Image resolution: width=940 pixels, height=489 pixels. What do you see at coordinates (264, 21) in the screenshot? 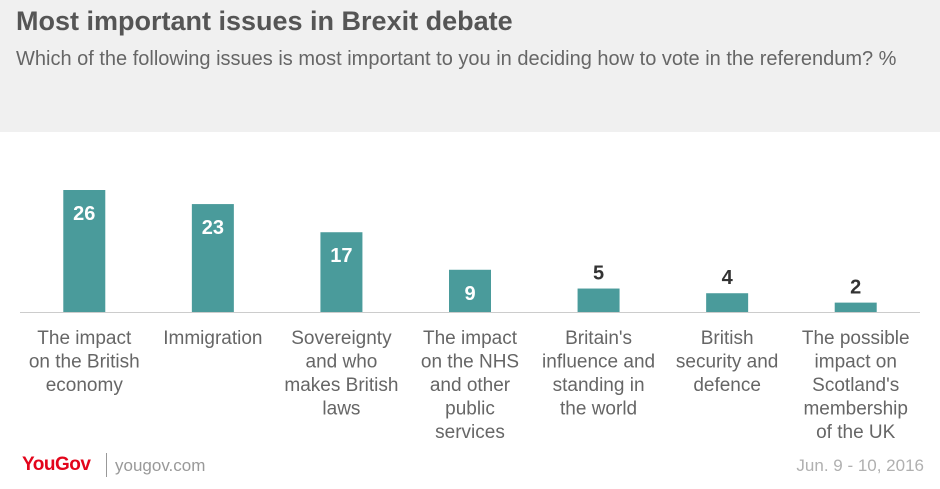
I see `chart-title: Most important issues in Brexit debate` at bounding box center [264, 21].